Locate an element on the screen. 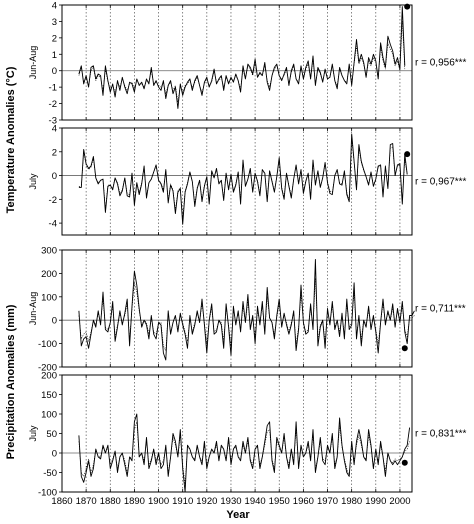  y-tick-label: -1 is located at coordinates (53, 88).